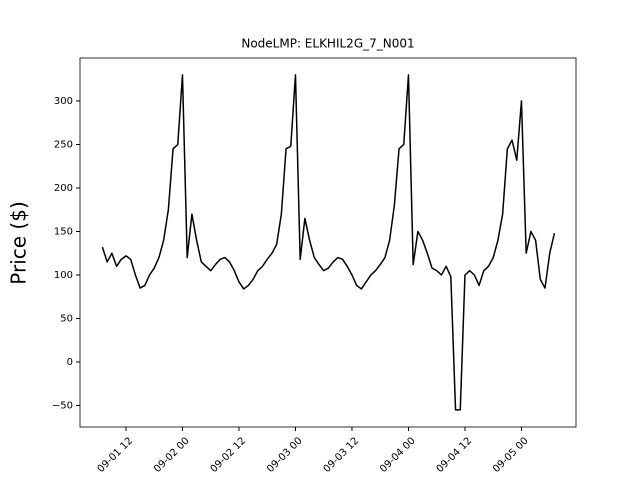 Image resolution: width=640 pixels, height=480 pixels. What do you see at coordinates (19, 242) in the screenshot?
I see `y-axis-label: Price ($)` at bounding box center [19, 242].